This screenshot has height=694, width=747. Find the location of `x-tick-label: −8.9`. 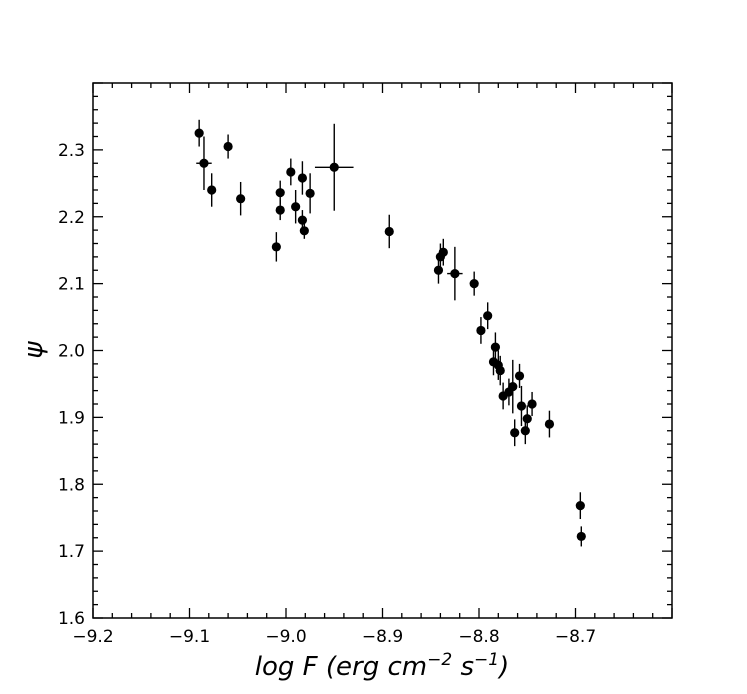

x-tick-label: −8.9 is located at coordinates (382, 637).